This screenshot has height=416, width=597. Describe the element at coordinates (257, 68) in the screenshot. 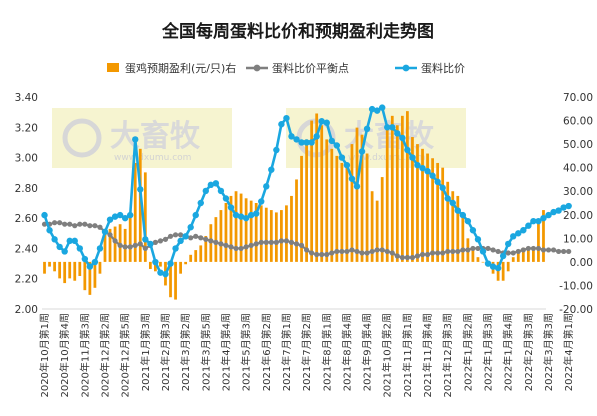

I see `legend-marker-breakeven` at that location.